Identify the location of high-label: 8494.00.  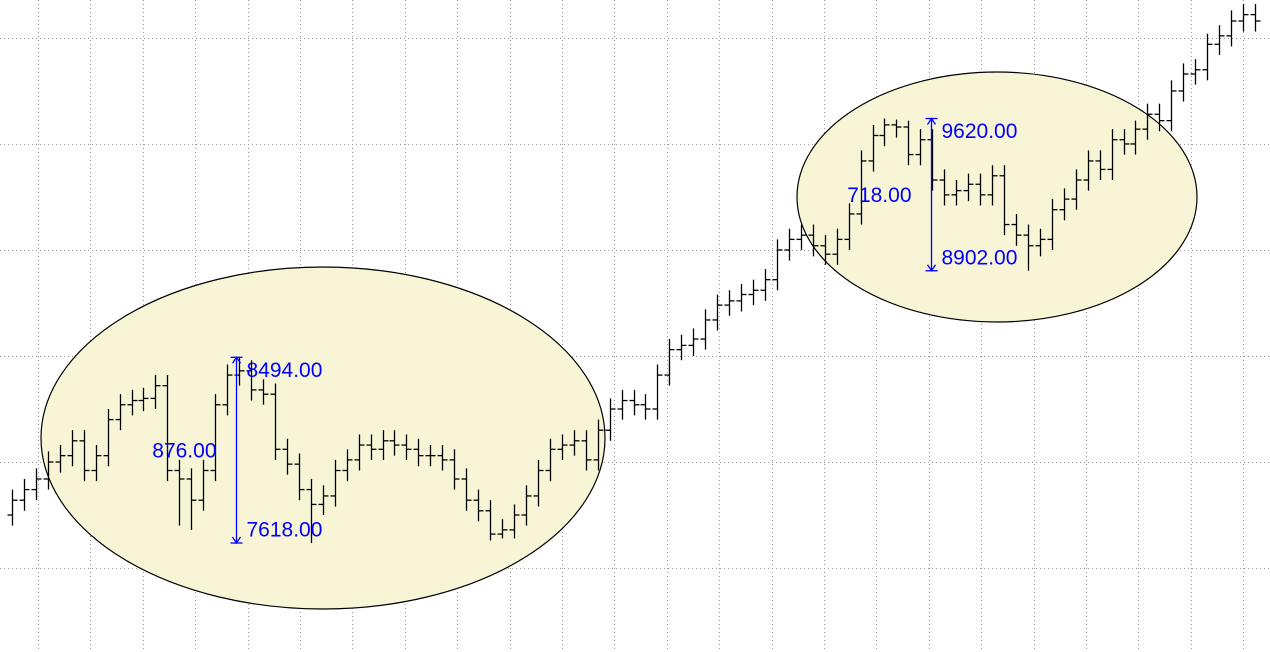
(285, 370).